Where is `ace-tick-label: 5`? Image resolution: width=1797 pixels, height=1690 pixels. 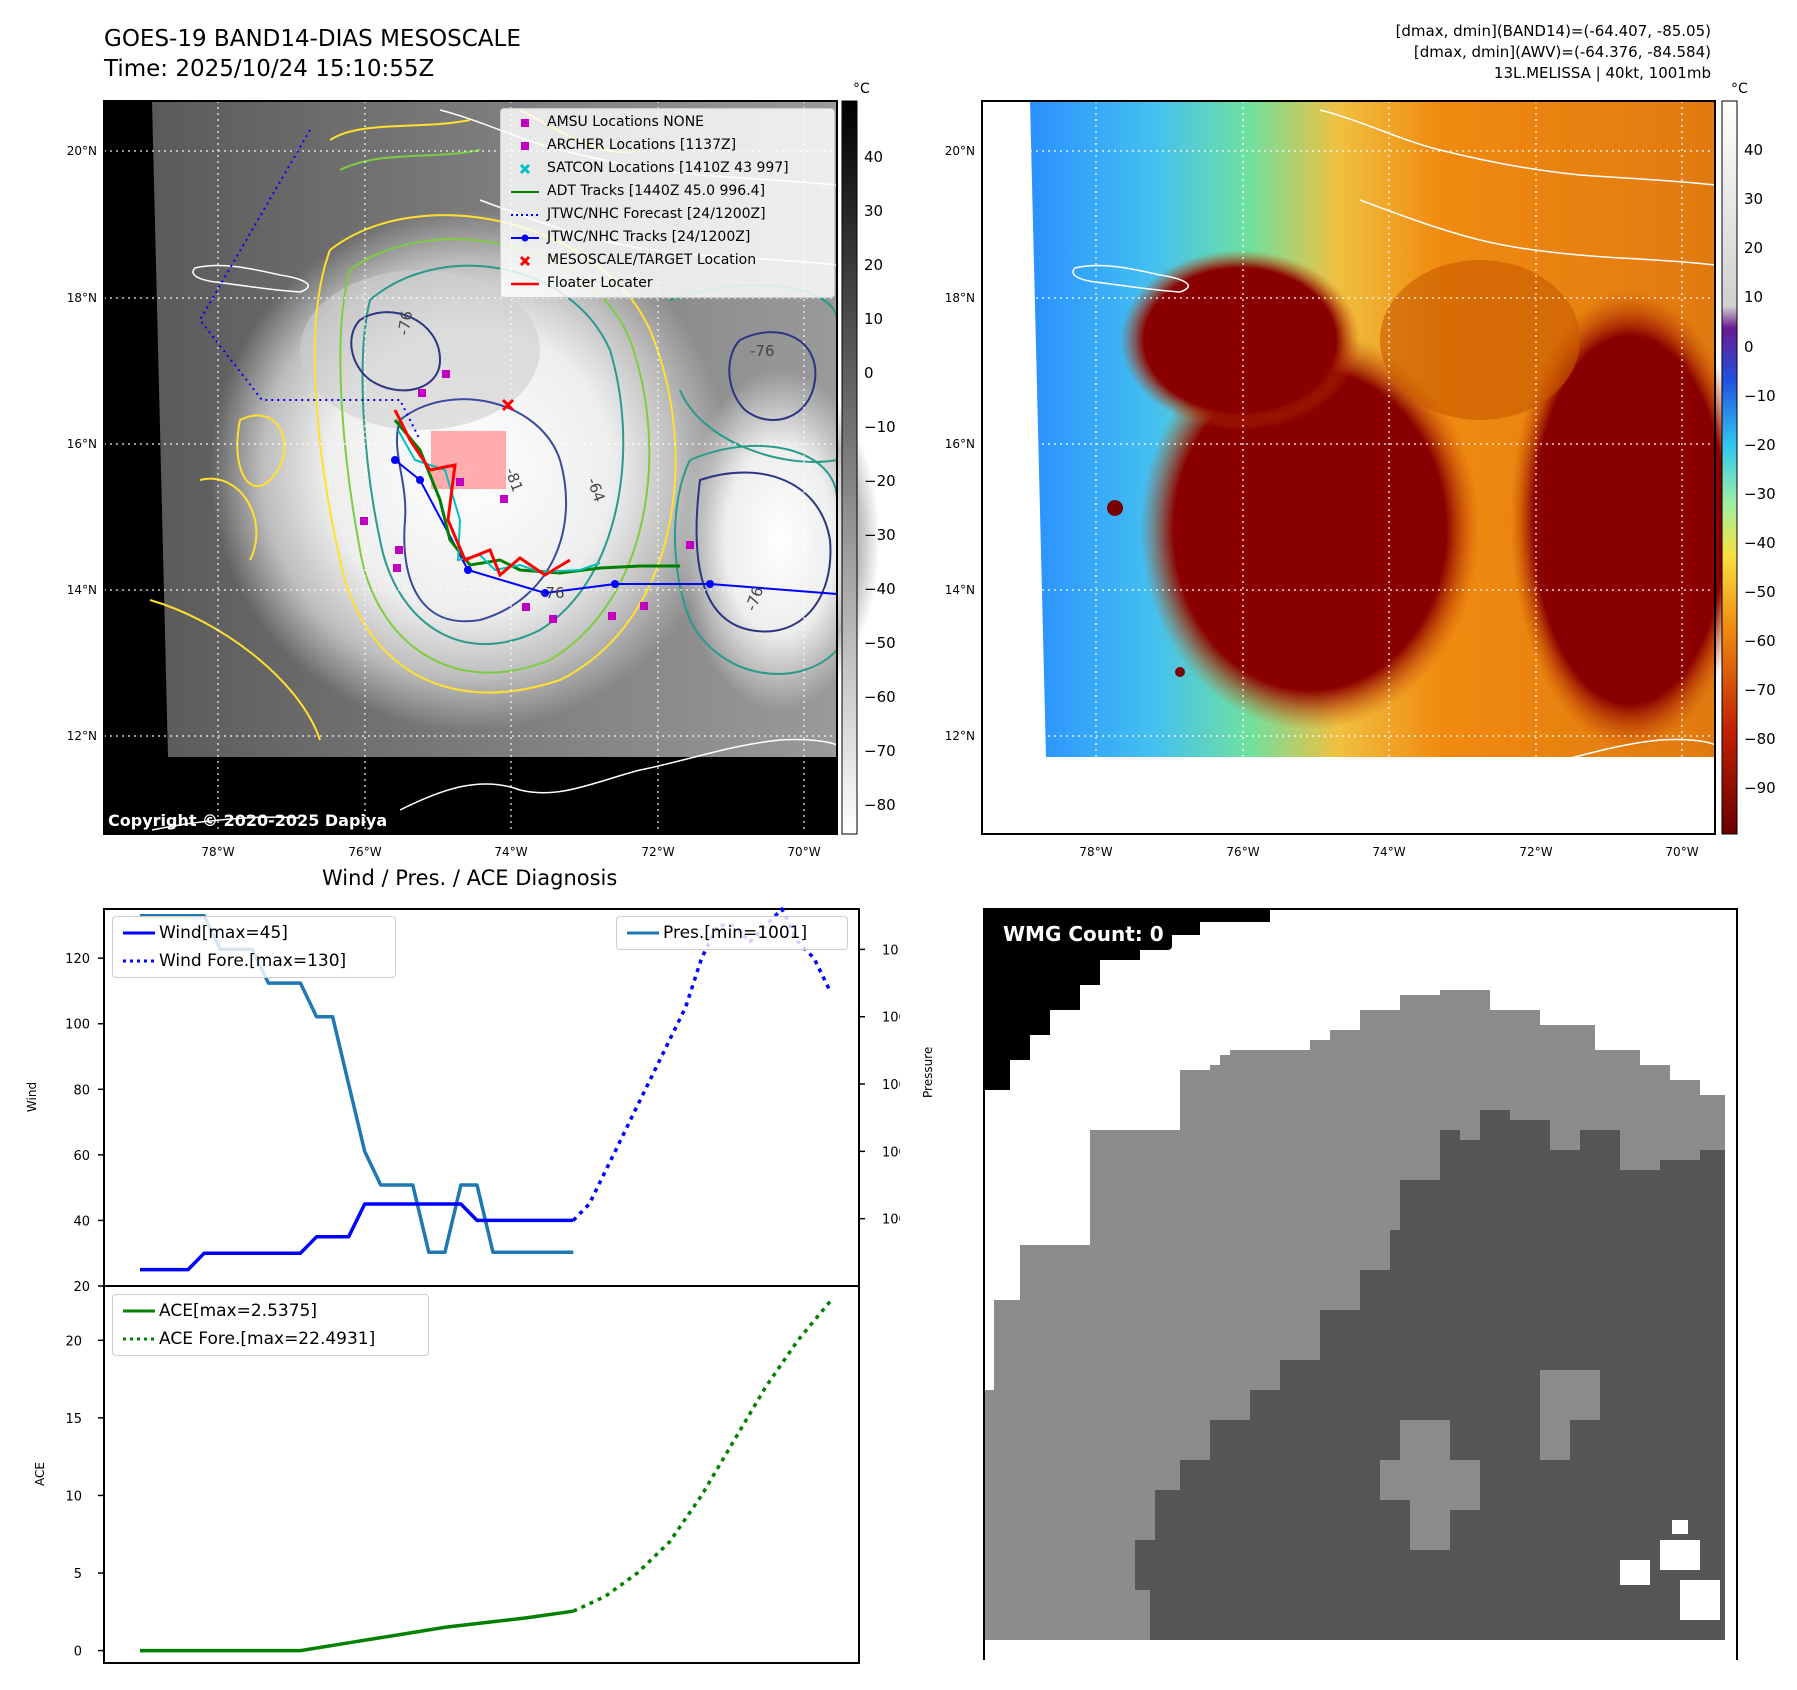 ace-tick-label: 5 is located at coordinates (78, 1574).